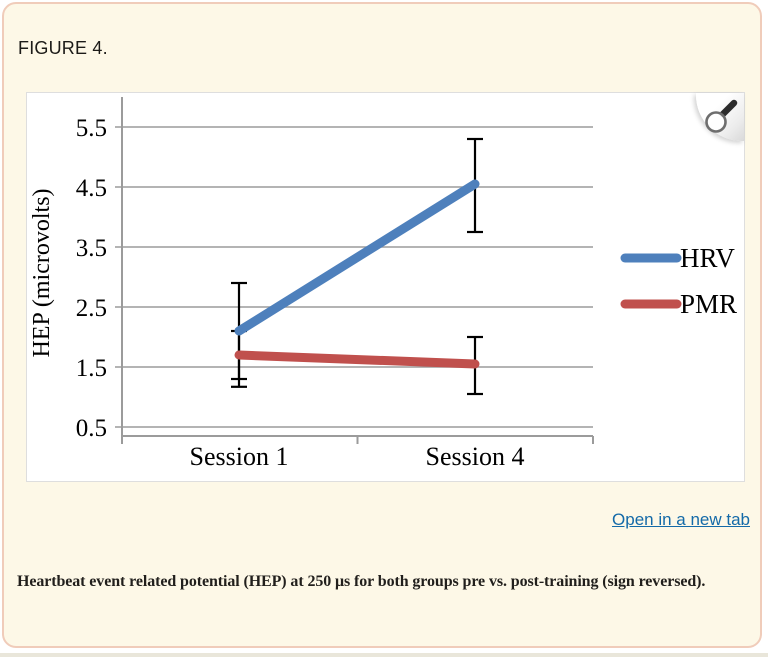  I want to click on svg-text: HRV, so click(707, 258).